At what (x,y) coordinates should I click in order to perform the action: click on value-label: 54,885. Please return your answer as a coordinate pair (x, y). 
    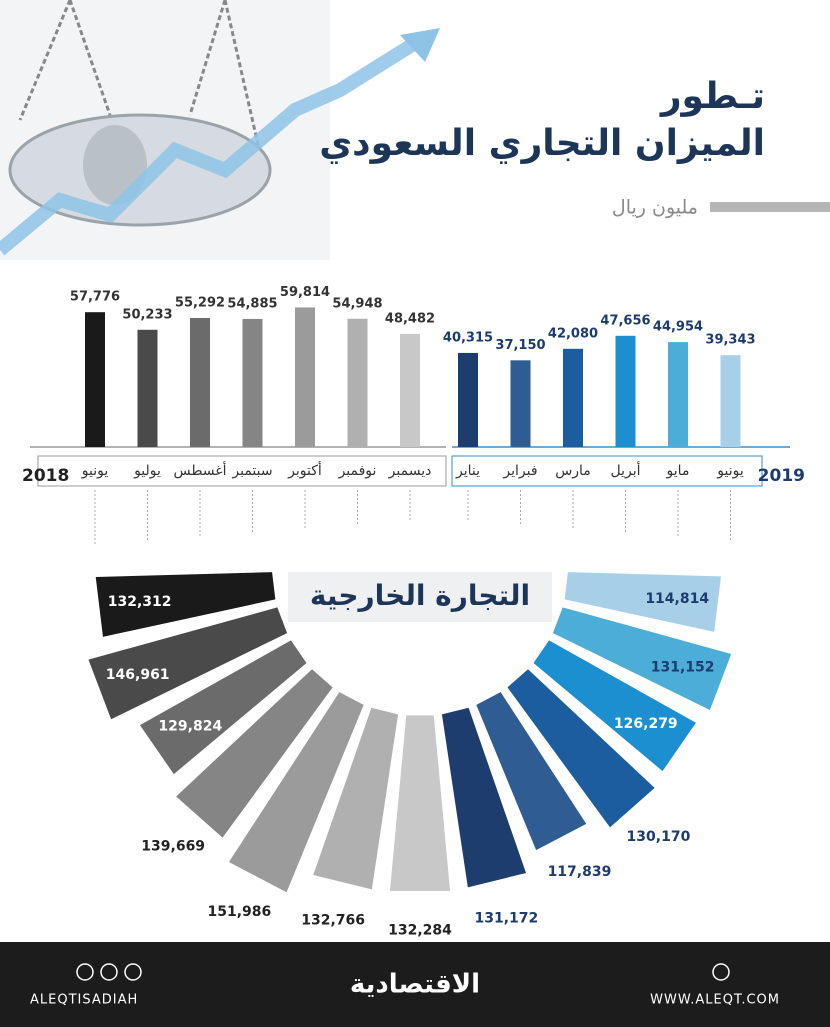
    Looking at the image, I should click on (252, 303).